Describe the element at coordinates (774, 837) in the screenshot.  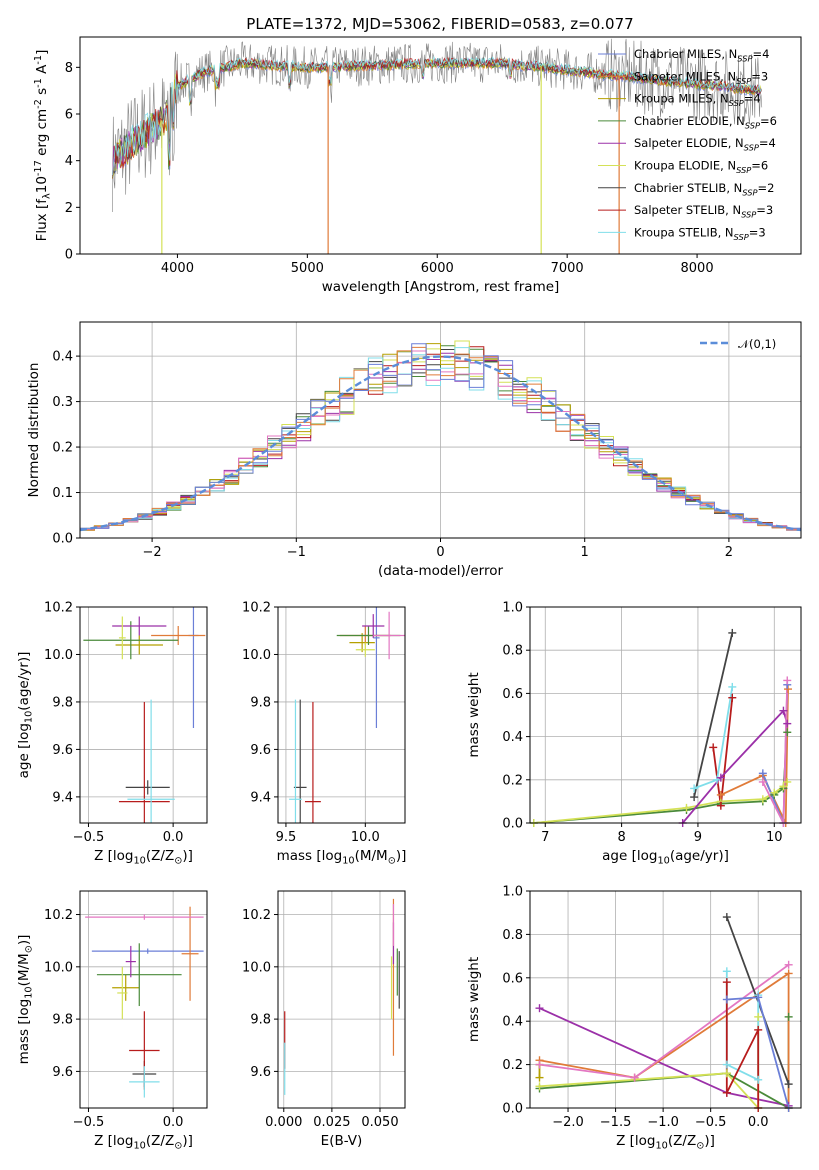
I see `x-tick-label: 10` at that location.